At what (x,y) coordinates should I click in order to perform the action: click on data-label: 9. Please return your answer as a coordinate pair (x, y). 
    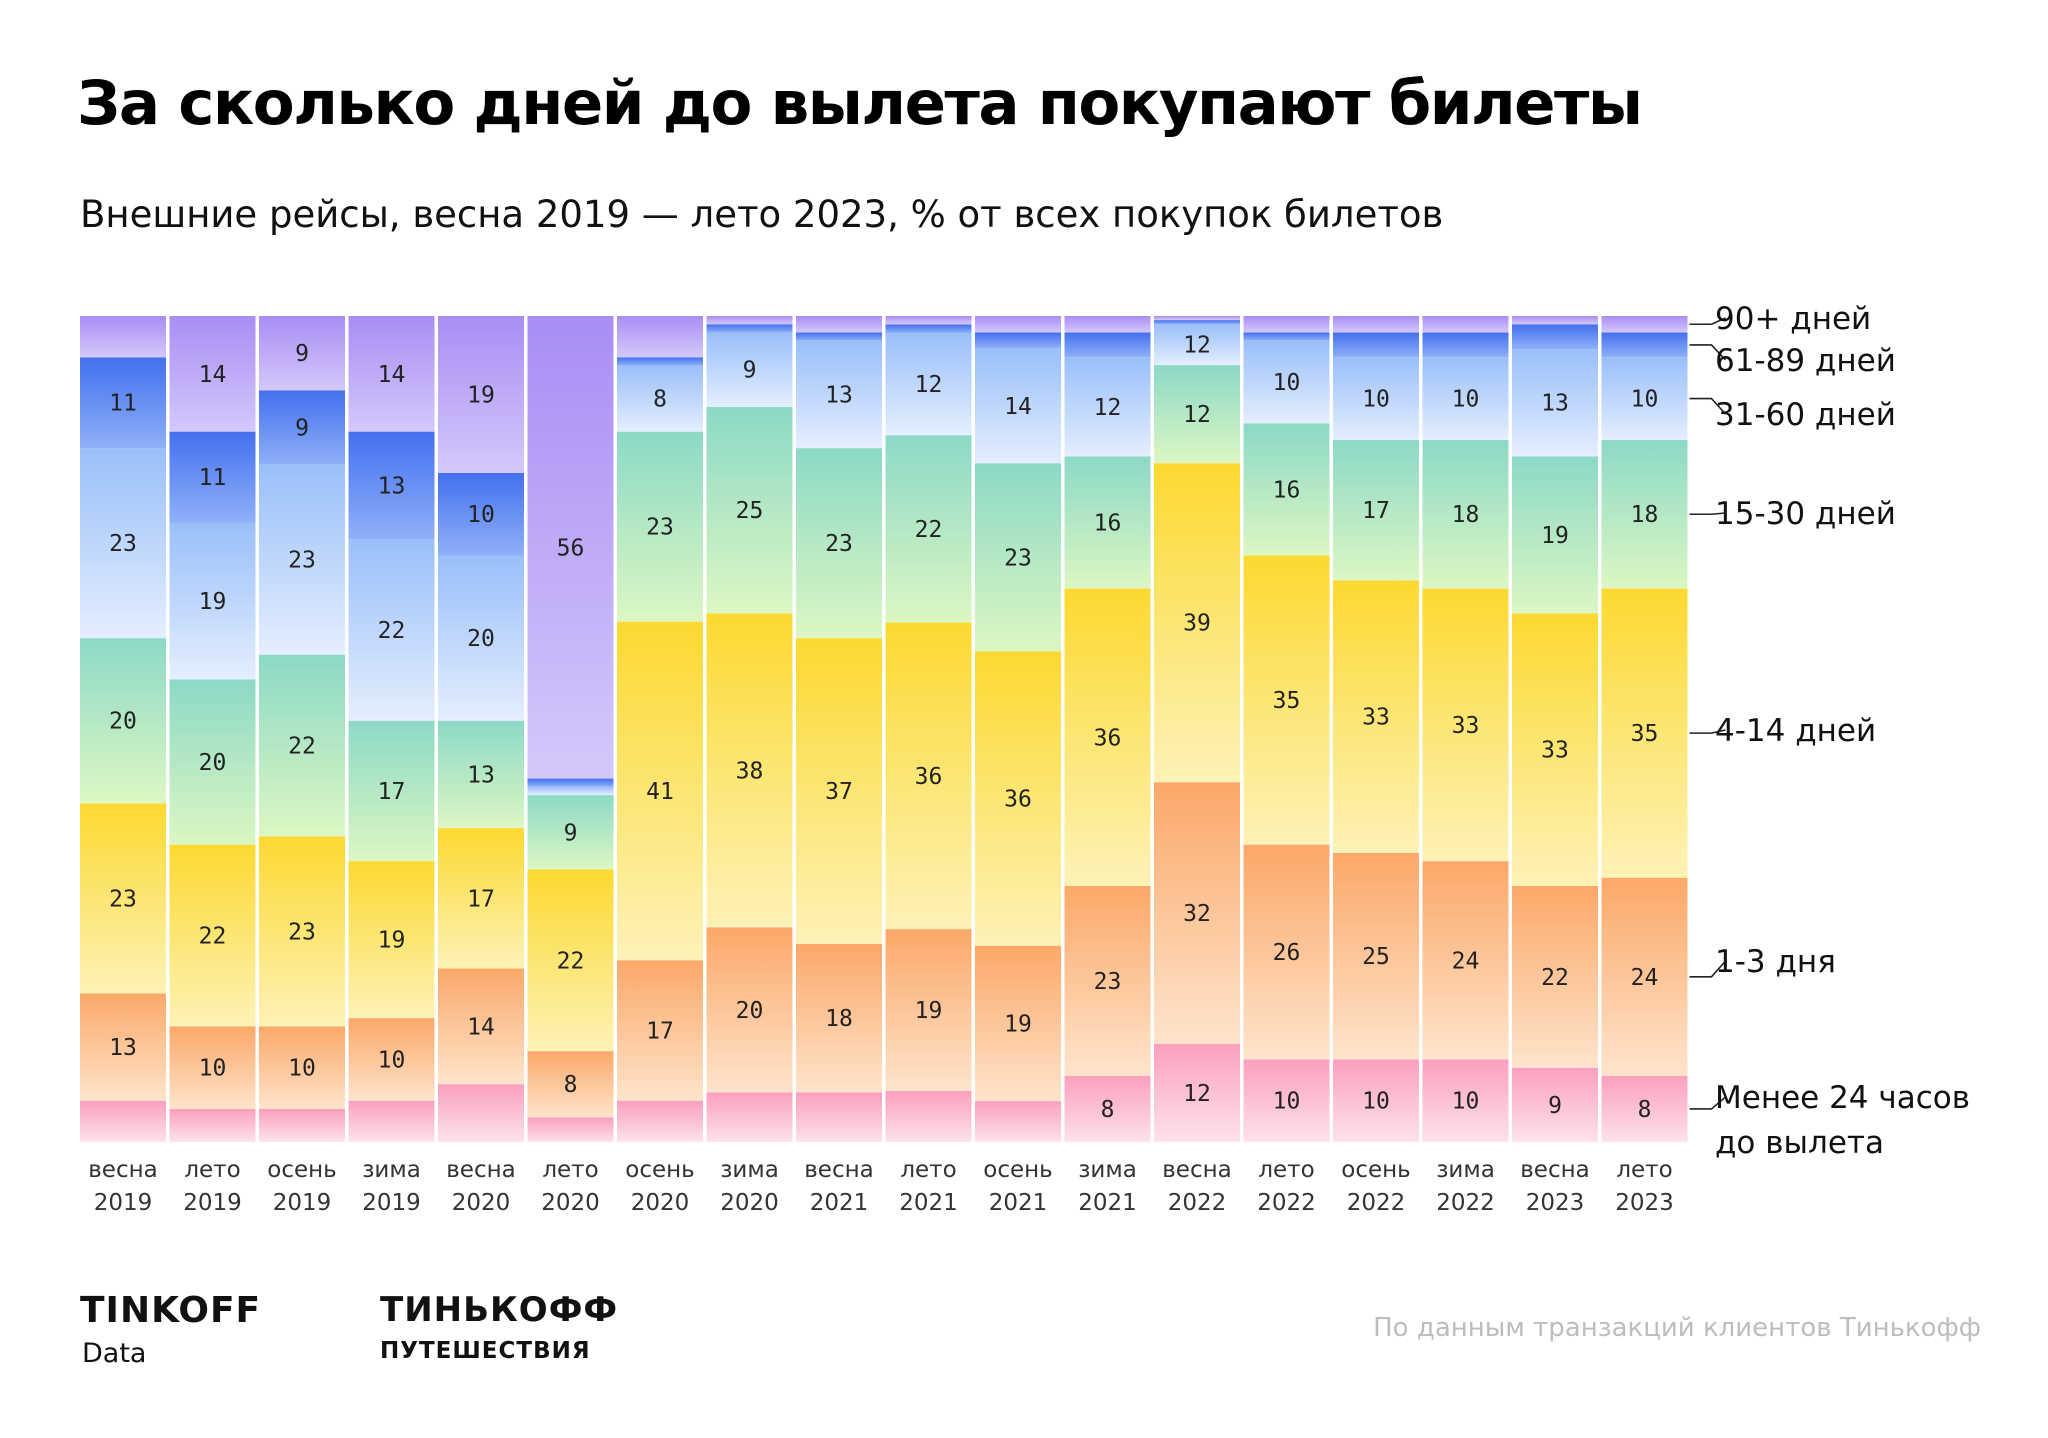
    Looking at the image, I should click on (302, 429).